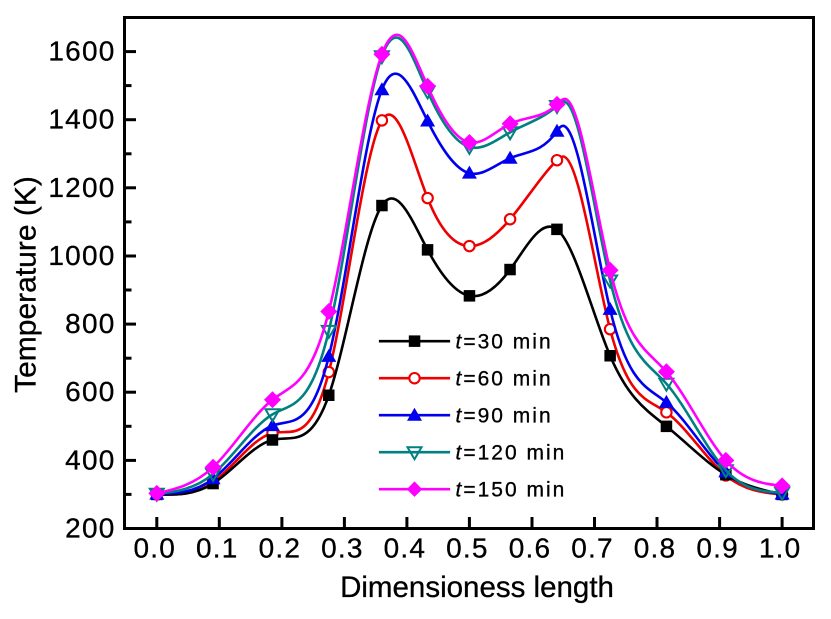 This screenshot has height=619, width=831. I want to click on svg-text: 600, so click(90, 391).